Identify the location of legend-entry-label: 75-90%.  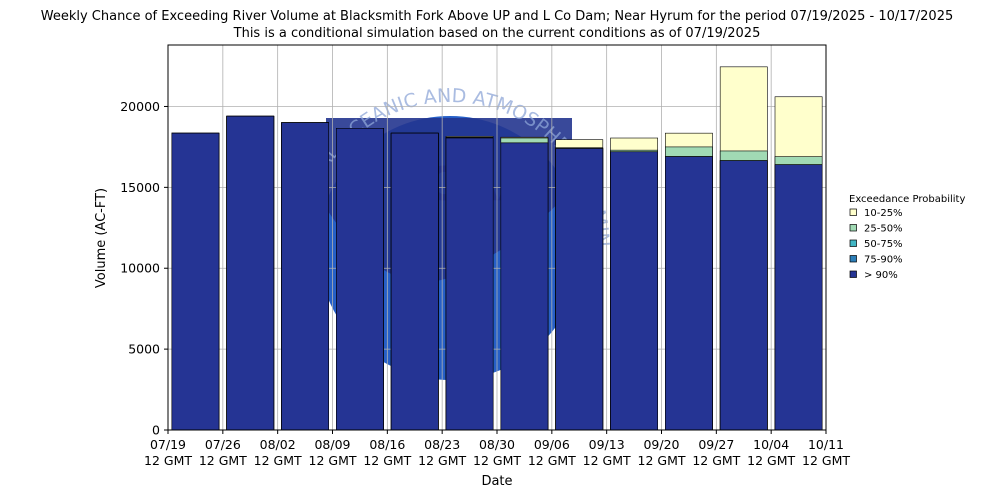
(883, 260).